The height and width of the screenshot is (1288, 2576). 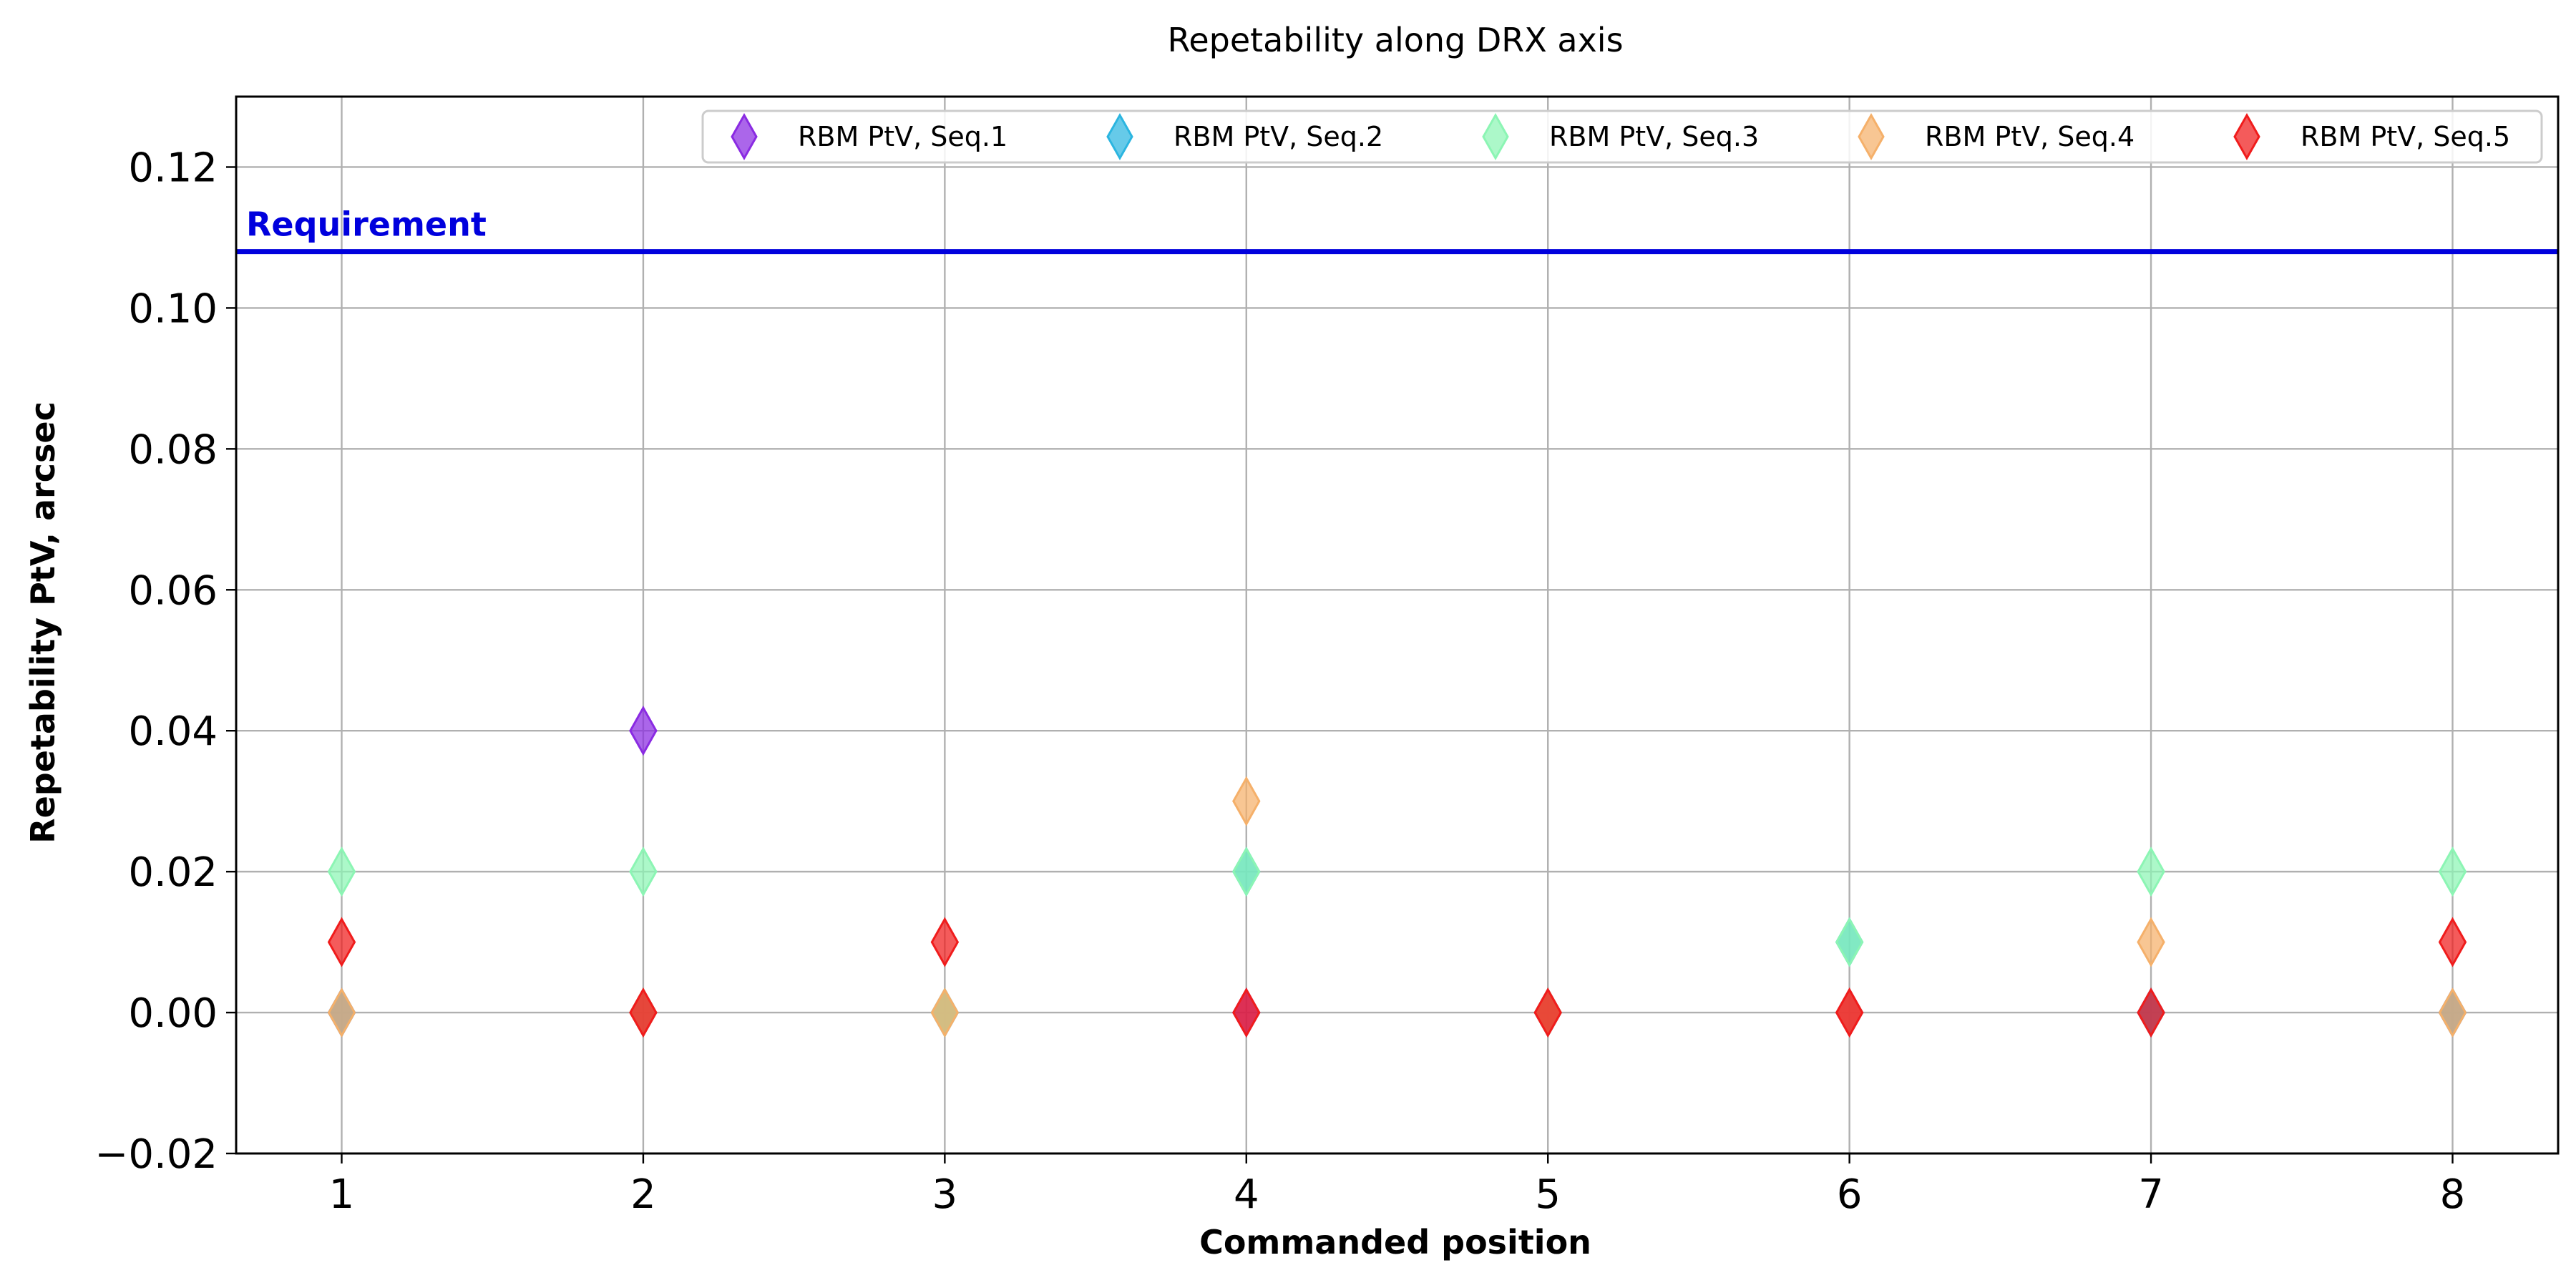 What do you see at coordinates (173, 590) in the screenshot?
I see `y-tick-label: 0.06` at bounding box center [173, 590].